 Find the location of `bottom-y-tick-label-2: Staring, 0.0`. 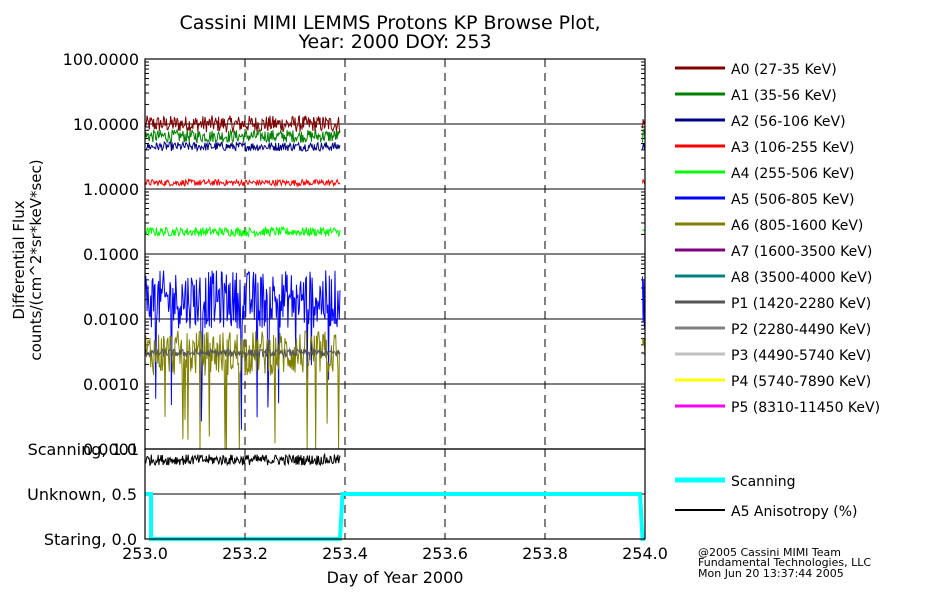

bottom-y-tick-label-2: Staring, 0.0 is located at coordinates (90, 539).